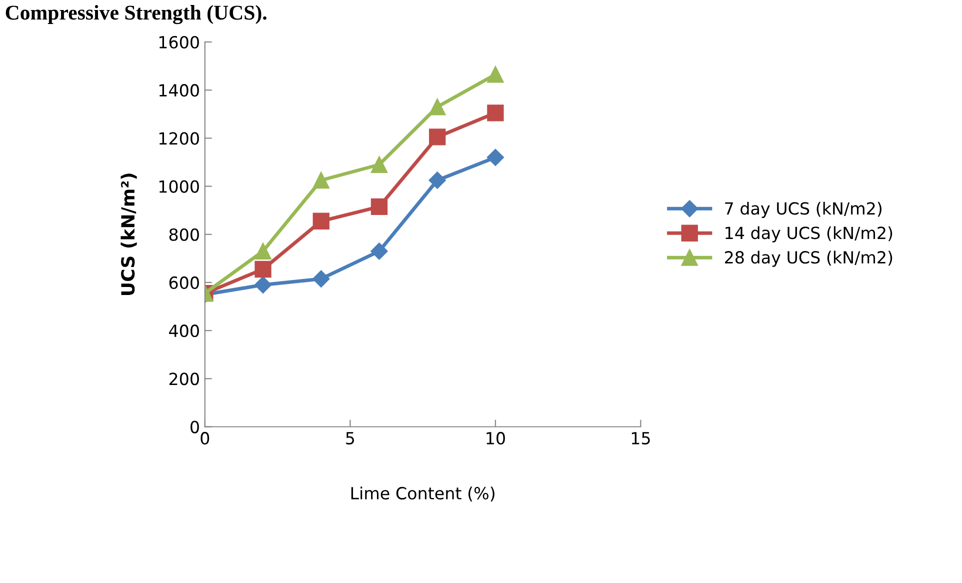 Image resolution: width=962 pixels, height=583 pixels. I want to click on x-tick-label: 0, so click(205, 438).